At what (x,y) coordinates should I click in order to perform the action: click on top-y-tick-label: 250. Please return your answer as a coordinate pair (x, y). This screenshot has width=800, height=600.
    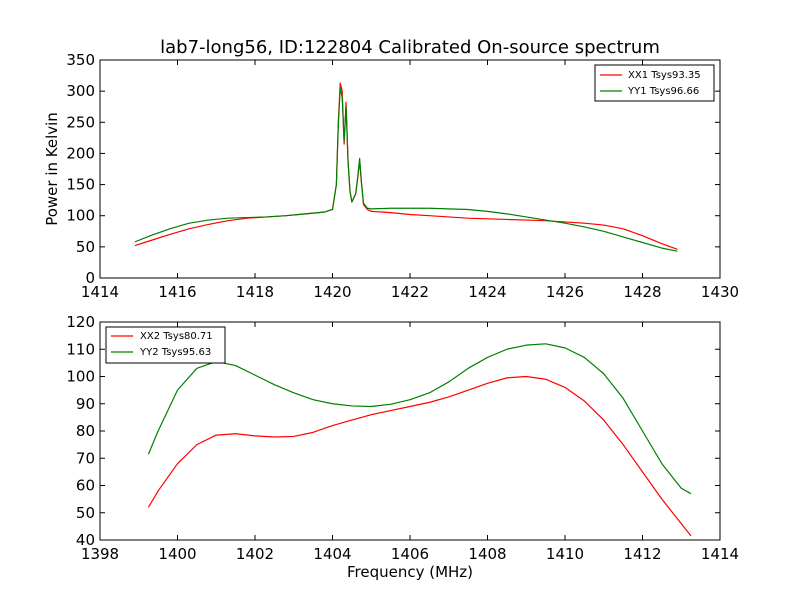
    Looking at the image, I should click on (80, 122).